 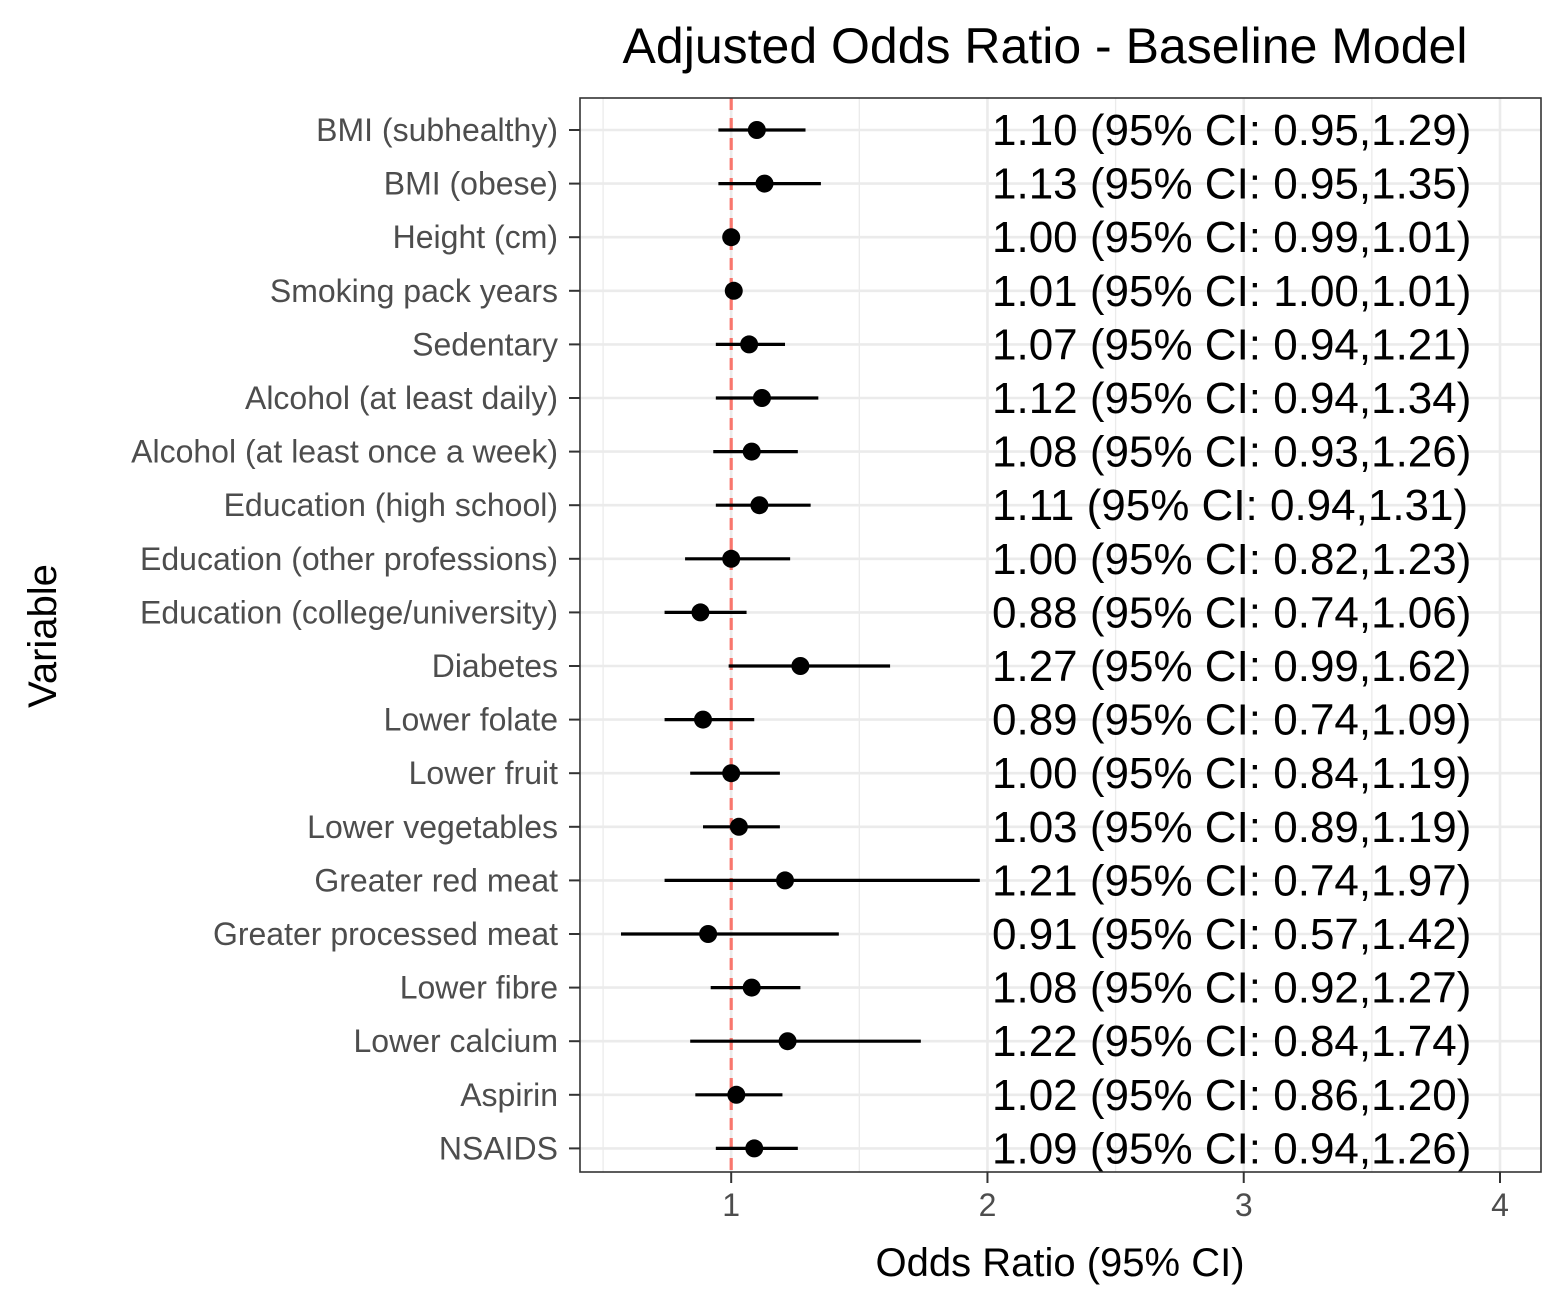 I want to click on chart-title: Adjusted Odds Ratio - Baseline Model, so click(x=1045, y=46).